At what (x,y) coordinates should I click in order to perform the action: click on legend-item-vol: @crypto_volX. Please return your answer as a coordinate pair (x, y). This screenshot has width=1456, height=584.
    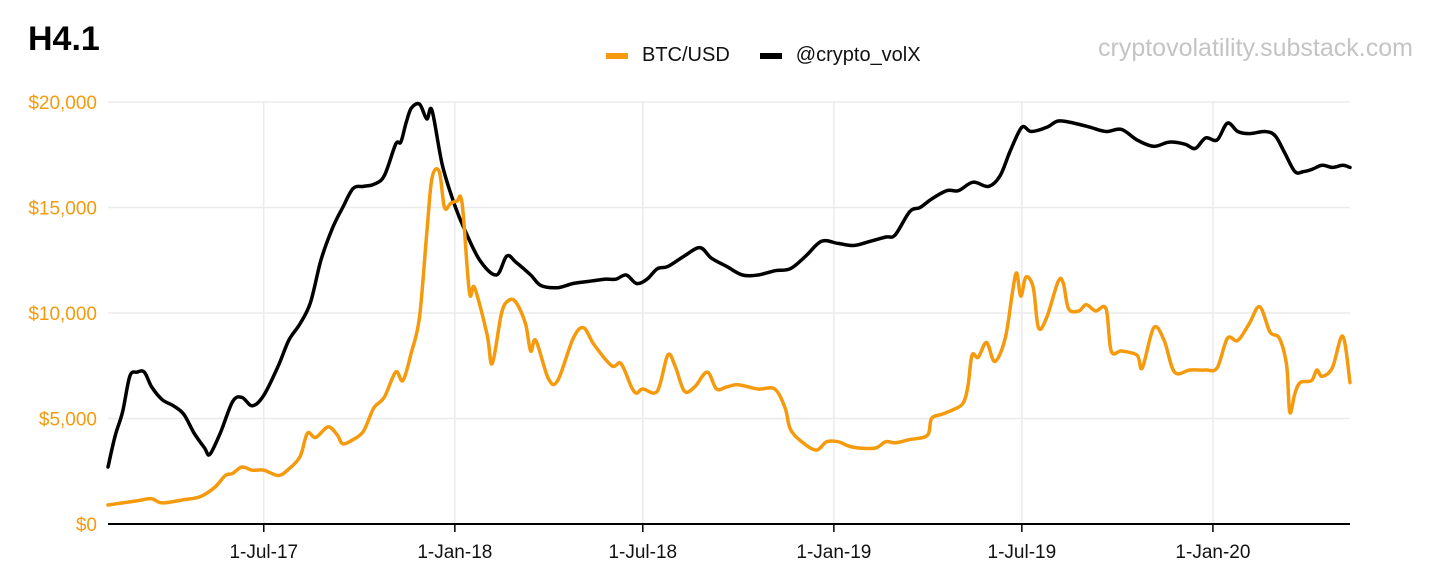
    Looking at the image, I should click on (840, 55).